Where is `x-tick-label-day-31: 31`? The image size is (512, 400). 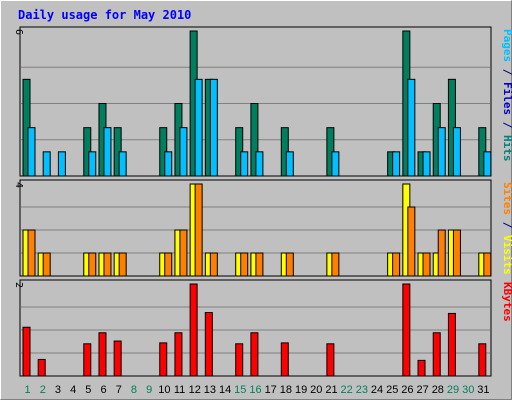 x-tick-label-day-31: 31 is located at coordinates (483, 390).